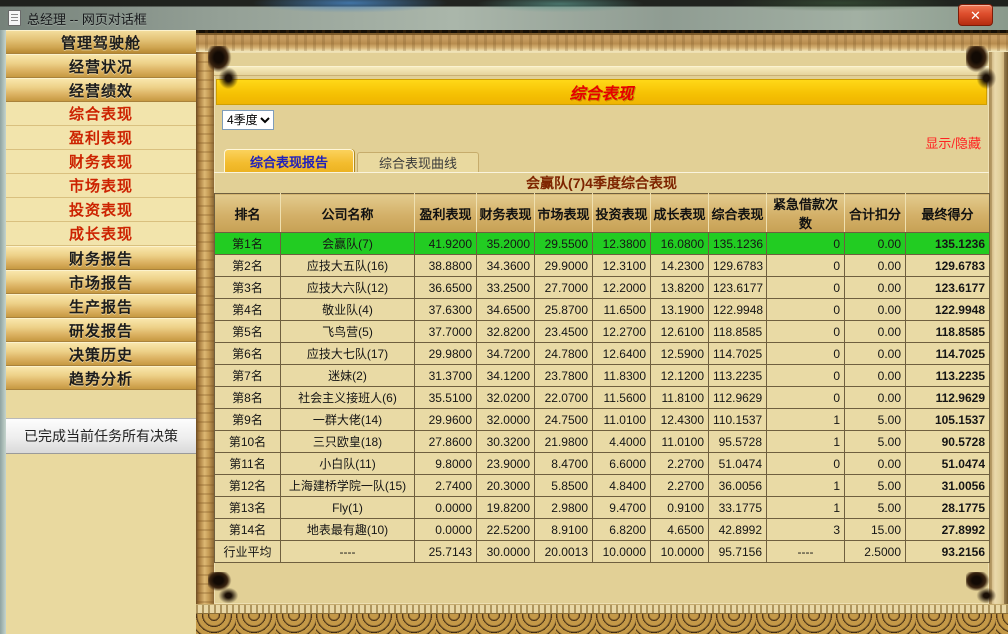 This screenshot has height=634, width=1008. Describe the element at coordinates (247, 353) in the screenshot. I see `table-cell: 第6名` at that location.